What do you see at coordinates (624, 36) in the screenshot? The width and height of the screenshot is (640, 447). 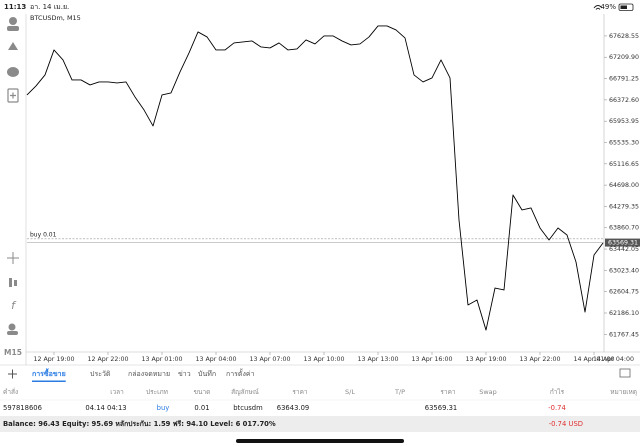 I see `y-tick-label: 67628.55` at bounding box center [624, 36].